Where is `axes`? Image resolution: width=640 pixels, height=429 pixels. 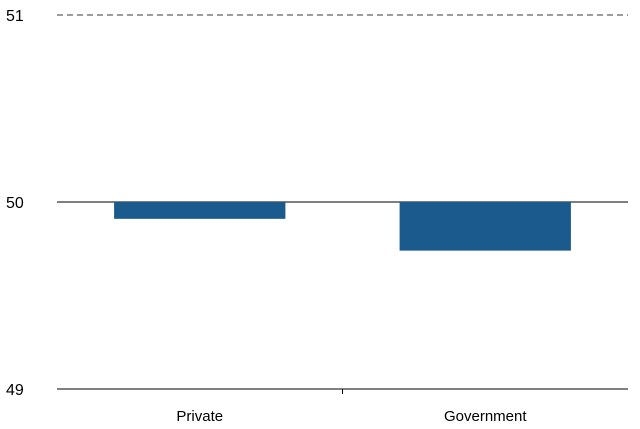 axes is located at coordinates (342, 391).